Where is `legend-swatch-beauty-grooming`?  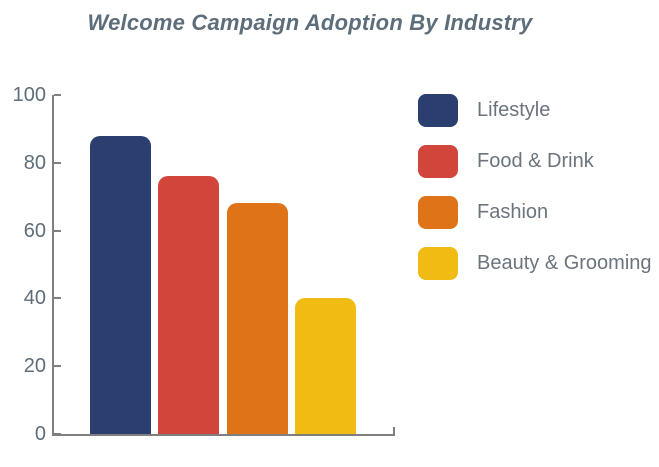
legend-swatch-beauty-grooming is located at coordinates (438, 263).